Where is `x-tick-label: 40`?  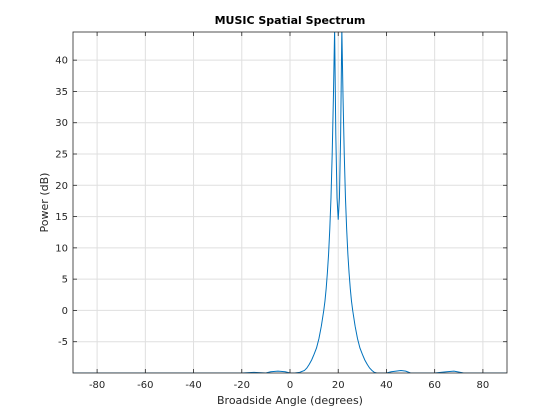 x-tick-label: 40 is located at coordinates (386, 385).